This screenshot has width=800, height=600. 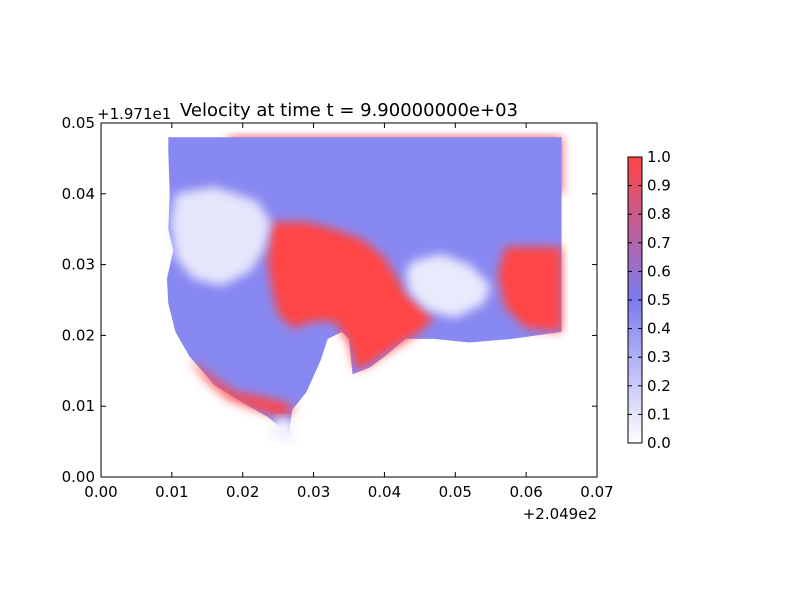 I want to click on x-tick-label: 0.06, so click(x=525, y=492).